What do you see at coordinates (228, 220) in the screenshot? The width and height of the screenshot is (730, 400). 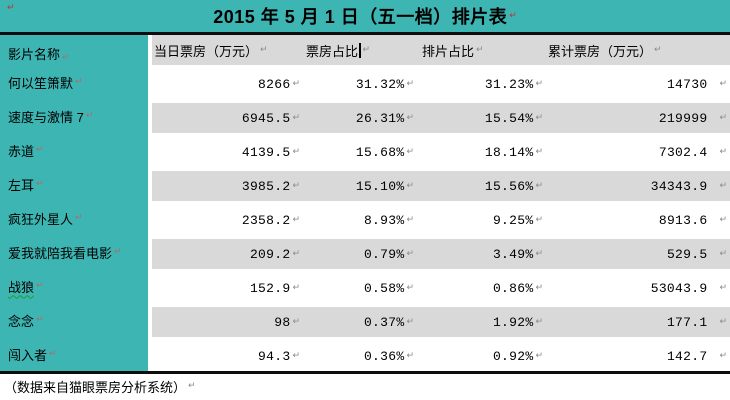 I see `cell-daily-boxoffice: 2358.2 ↵` at bounding box center [228, 220].